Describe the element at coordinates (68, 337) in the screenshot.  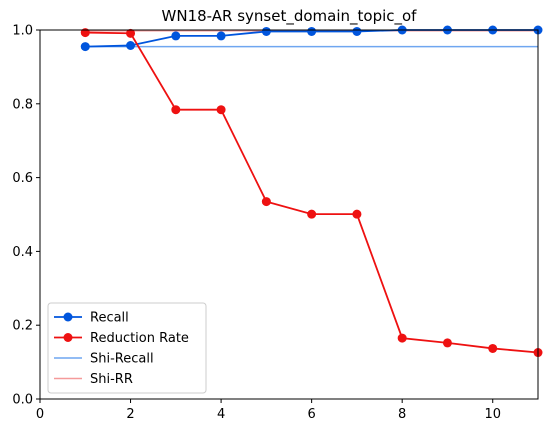
I see `legend-marker-reduction-rate` at that location.